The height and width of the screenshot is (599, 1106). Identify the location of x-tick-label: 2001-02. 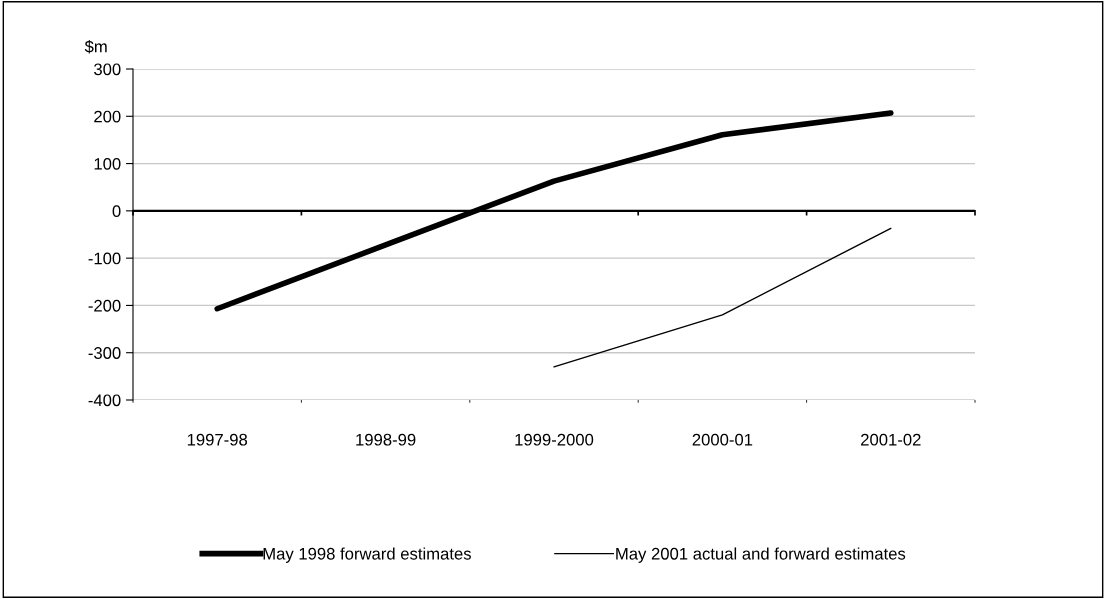
(891, 439).